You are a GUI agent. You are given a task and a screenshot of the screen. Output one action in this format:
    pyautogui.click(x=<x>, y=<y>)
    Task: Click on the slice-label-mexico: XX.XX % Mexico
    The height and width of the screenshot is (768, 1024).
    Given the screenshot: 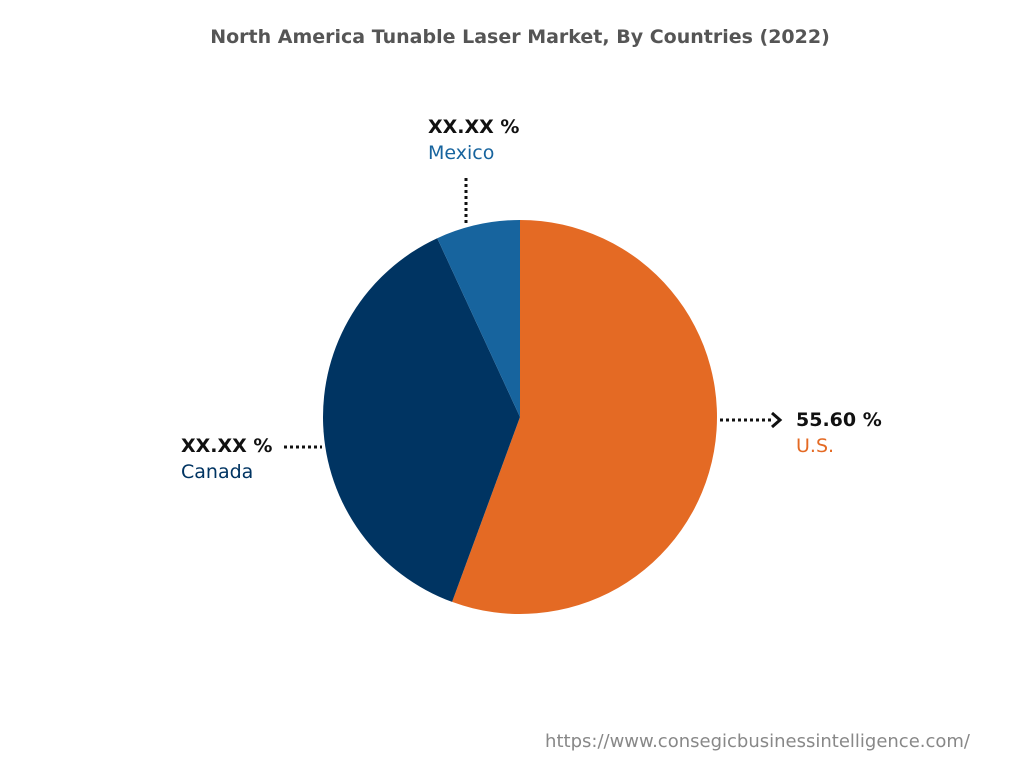 What is the action you would take?
    pyautogui.click(x=473, y=140)
    